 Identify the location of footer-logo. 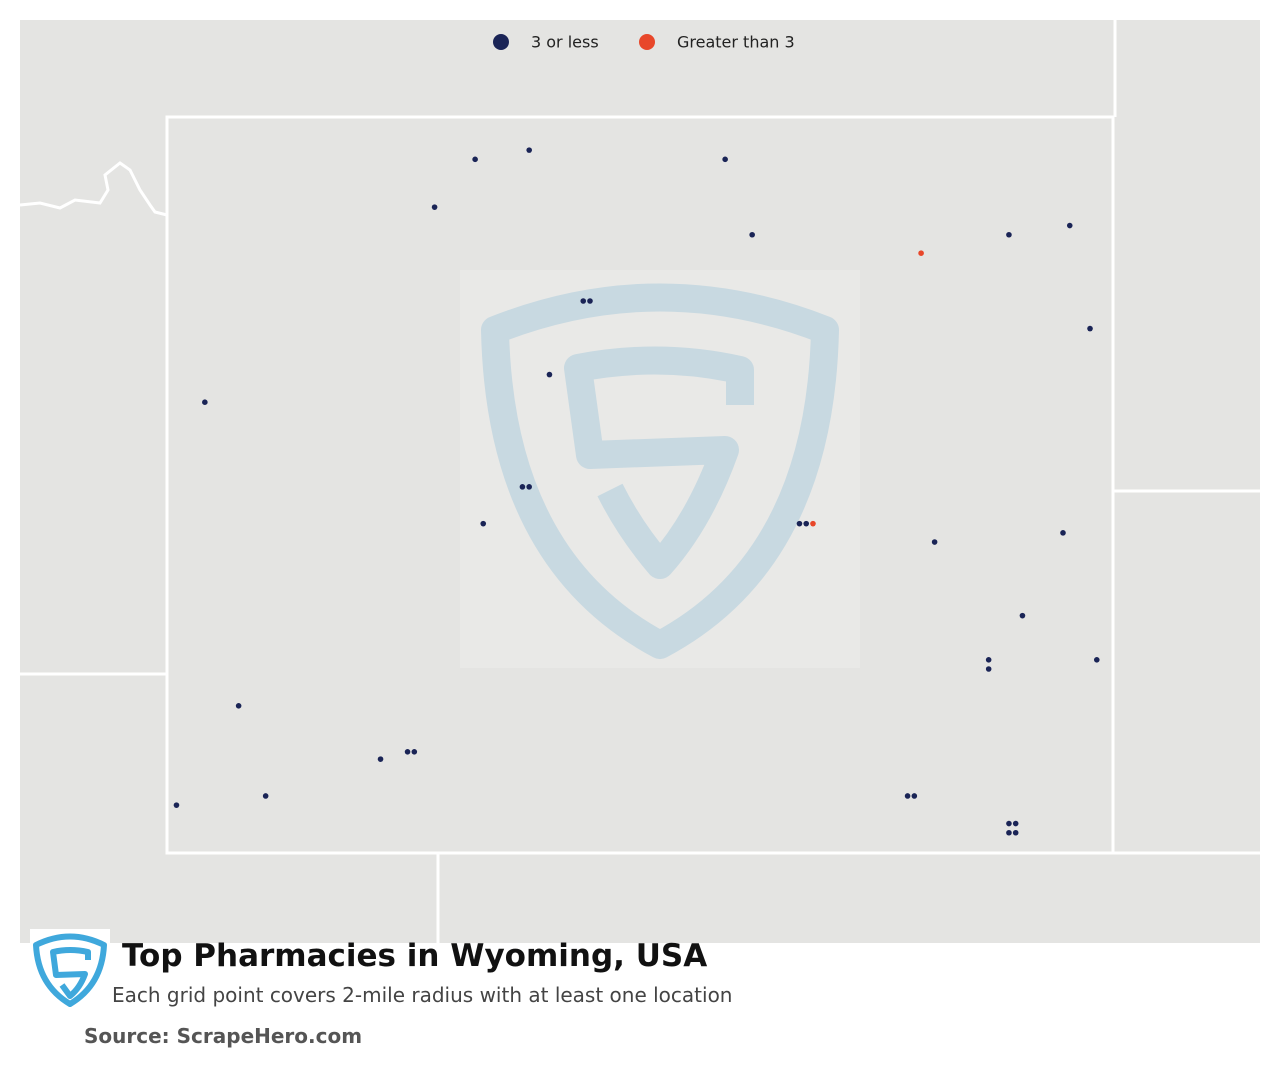
(70, 970).